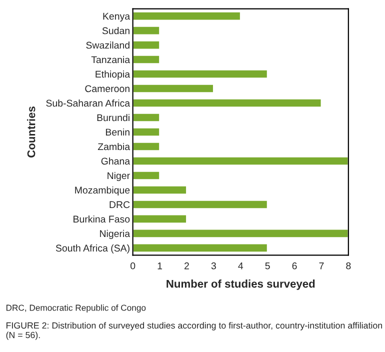 Image resolution: width=385 pixels, height=352 pixels. What do you see at coordinates (114, 146) in the screenshot?
I see `y-tick-label: Zambia` at bounding box center [114, 146].